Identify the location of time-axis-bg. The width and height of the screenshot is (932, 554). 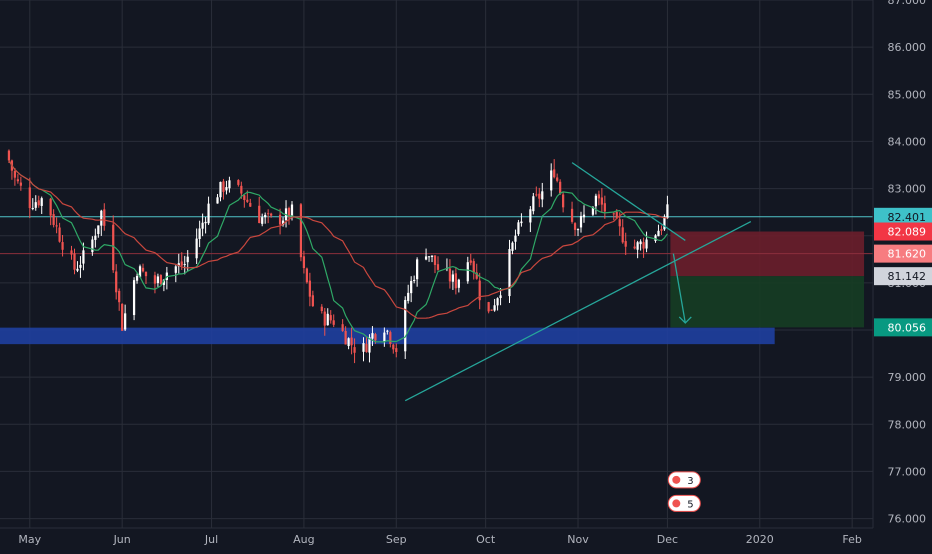
(466, 539).